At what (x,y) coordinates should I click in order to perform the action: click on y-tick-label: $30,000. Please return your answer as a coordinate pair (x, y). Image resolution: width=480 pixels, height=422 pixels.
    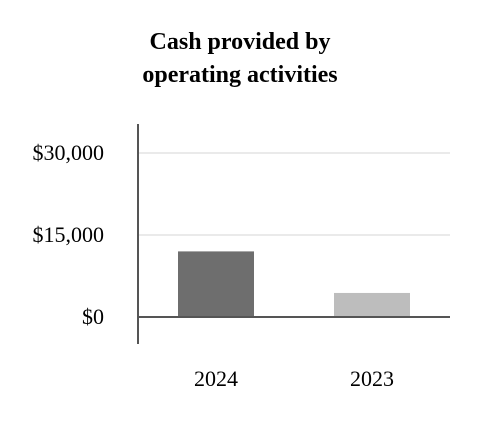
    Looking at the image, I should click on (69, 152).